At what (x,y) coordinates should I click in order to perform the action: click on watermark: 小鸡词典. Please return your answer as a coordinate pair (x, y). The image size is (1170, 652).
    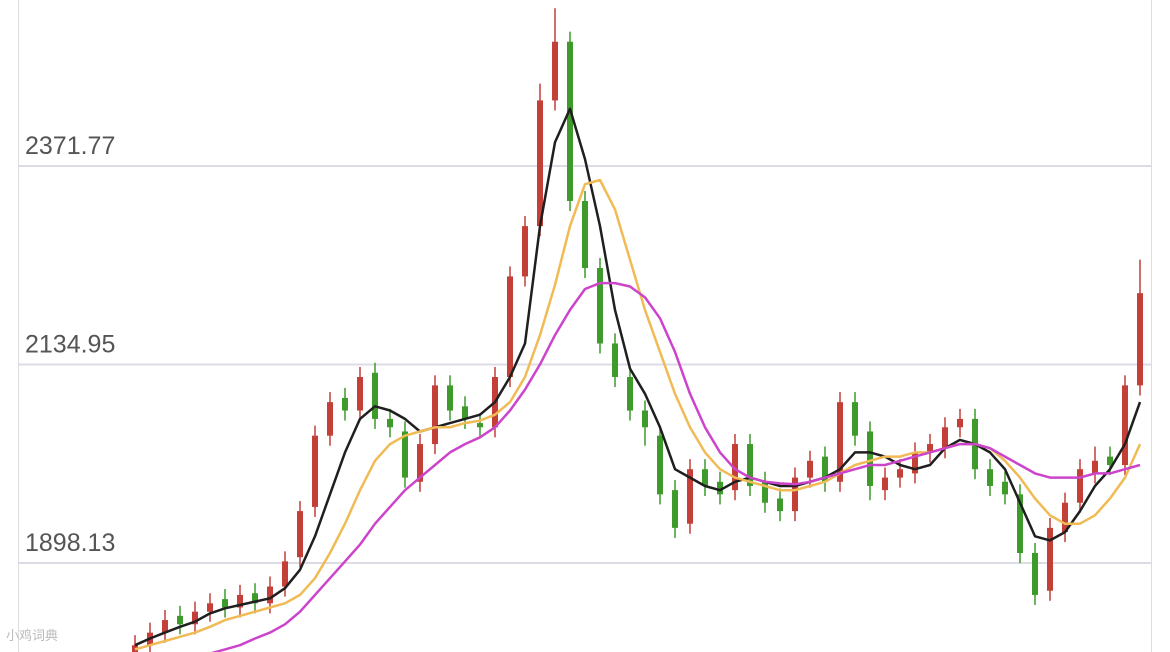
    Looking at the image, I should click on (32, 635).